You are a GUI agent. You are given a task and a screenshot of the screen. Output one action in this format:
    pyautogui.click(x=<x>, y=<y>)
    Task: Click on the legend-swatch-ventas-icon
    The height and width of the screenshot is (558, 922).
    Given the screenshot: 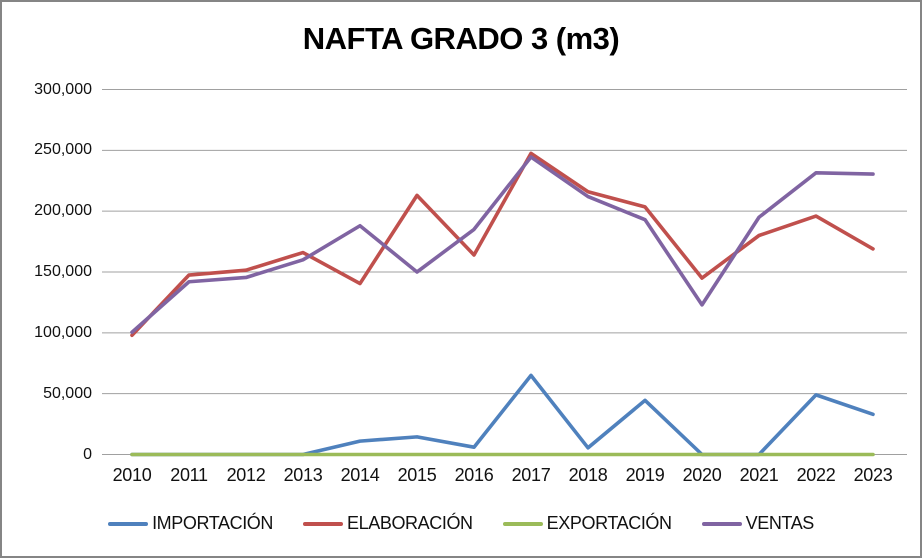 What is the action you would take?
    pyautogui.click(x=721, y=523)
    